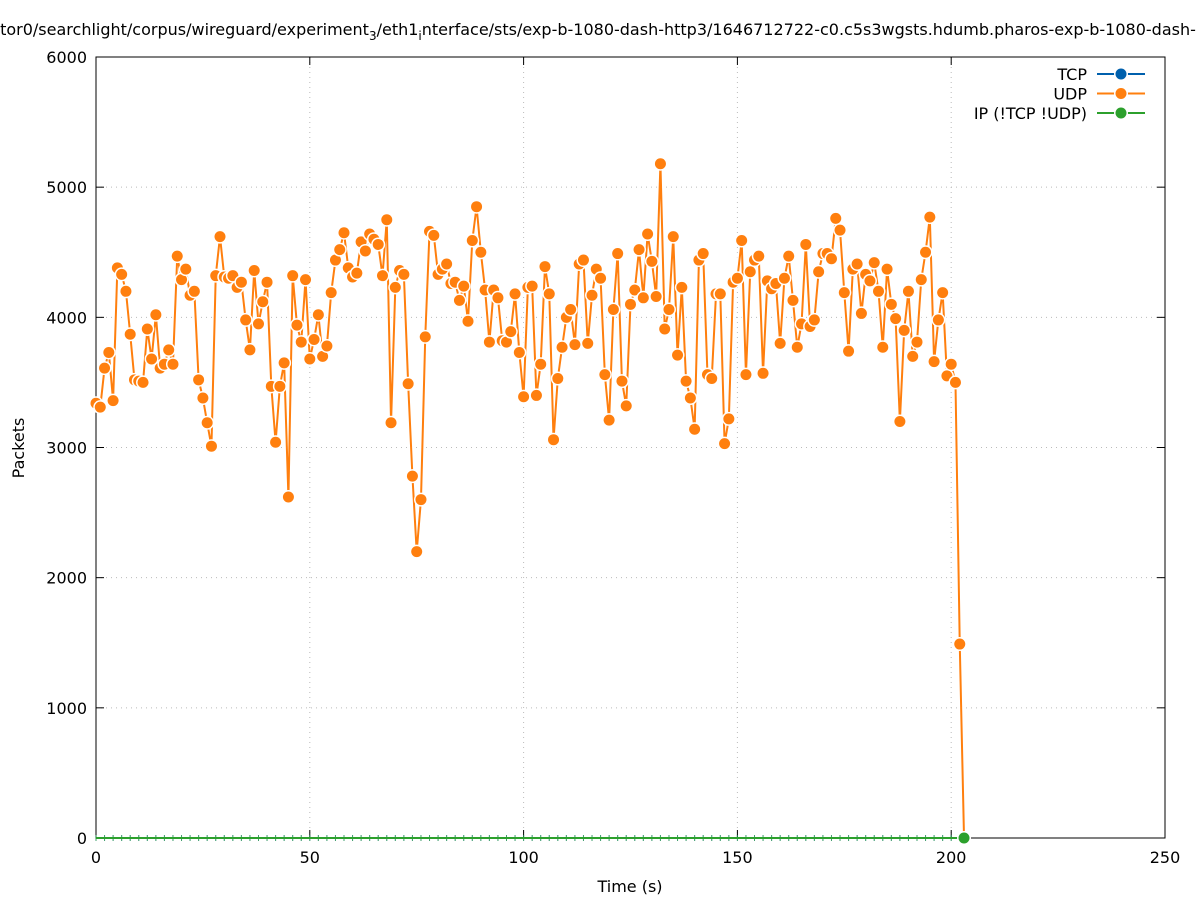 Image resolution: width=1197 pixels, height=900 pixels. What do you see at coordinates (66, 317) in the screenshot?
I see `y-tick-label: 4000` at bounding box center [66, 317].